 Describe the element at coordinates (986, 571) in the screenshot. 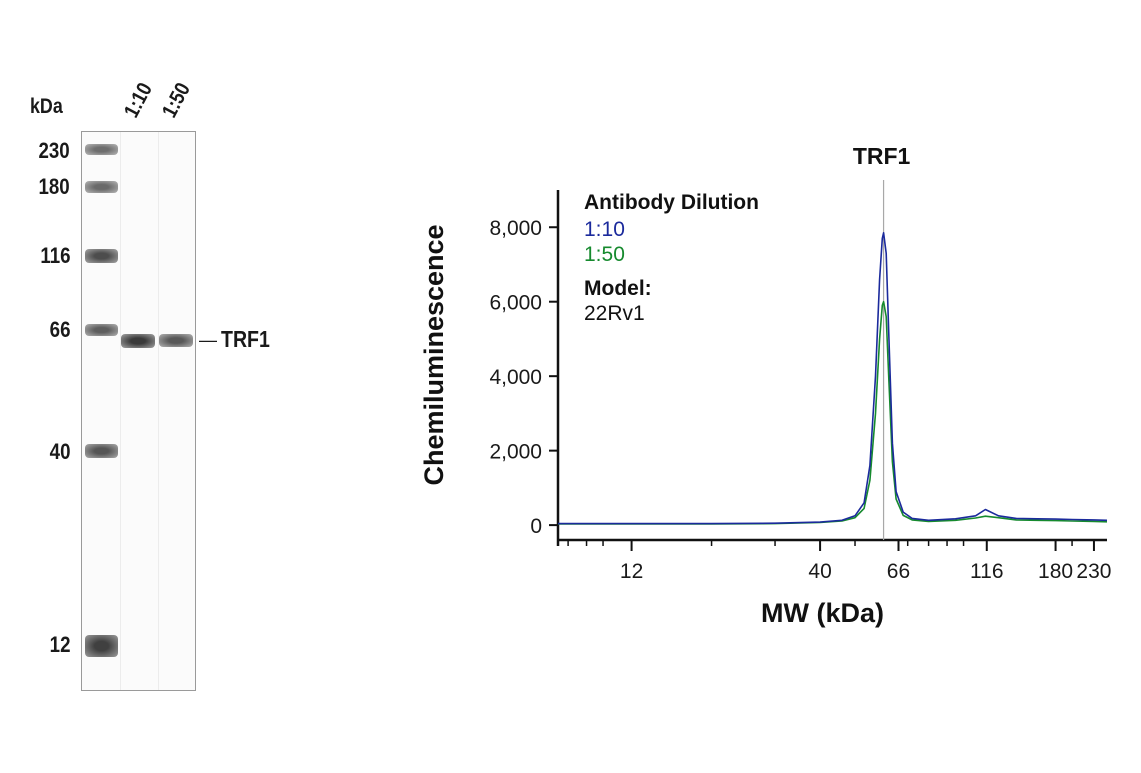

I see `x-tick-label: 116` at that location.